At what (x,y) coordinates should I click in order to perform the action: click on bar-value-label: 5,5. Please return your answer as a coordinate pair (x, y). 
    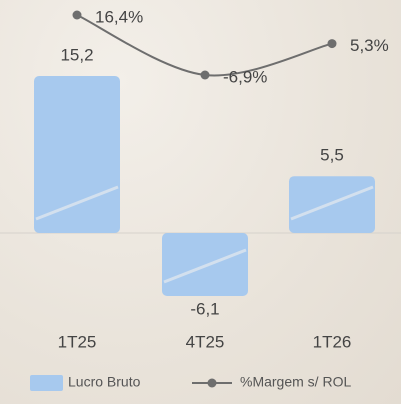
    Looking at the image, I should click on (332, 155).